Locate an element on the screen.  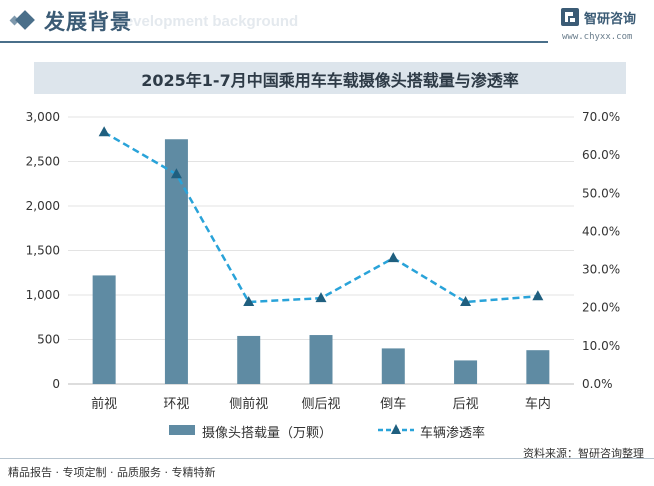
y-tick-right: 60.0% is located at coordinates (601, 155).